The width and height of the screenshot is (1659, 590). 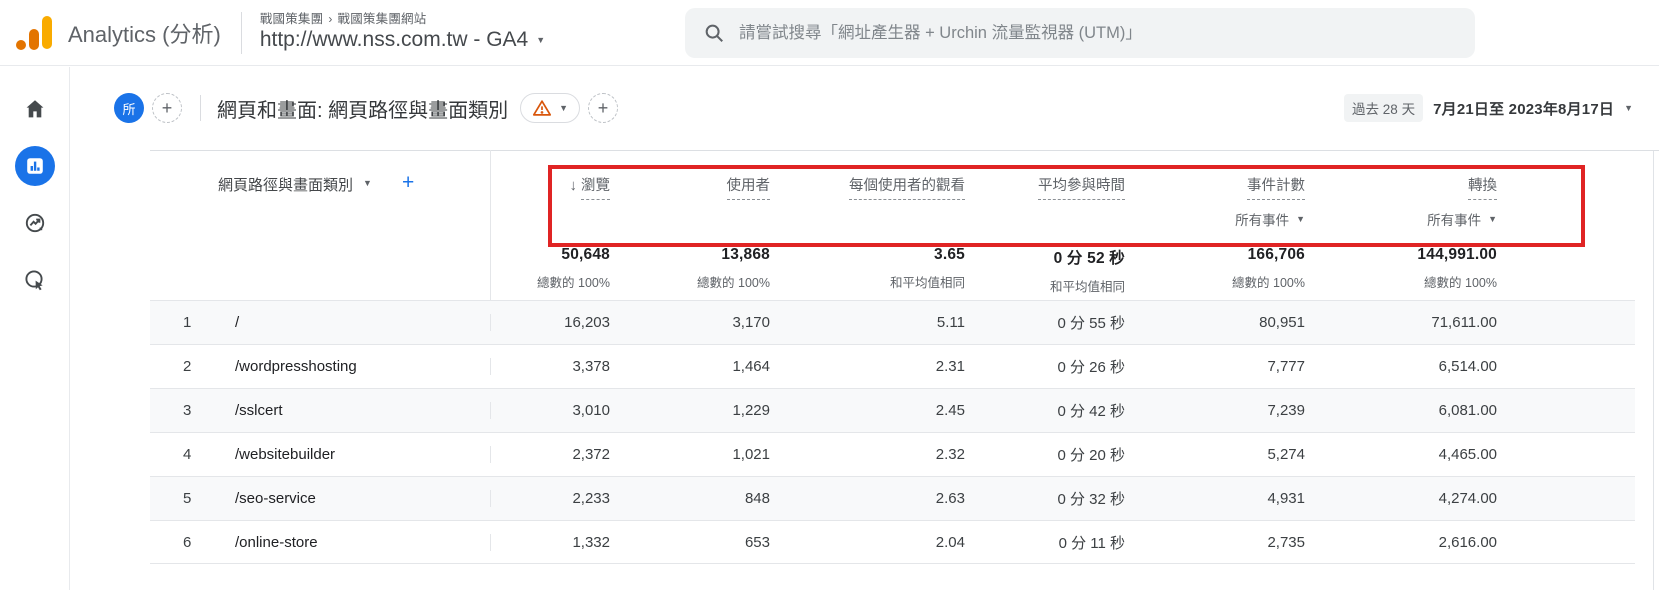 I want to click on sidebar-item-reports, so click(x=34, y=166).